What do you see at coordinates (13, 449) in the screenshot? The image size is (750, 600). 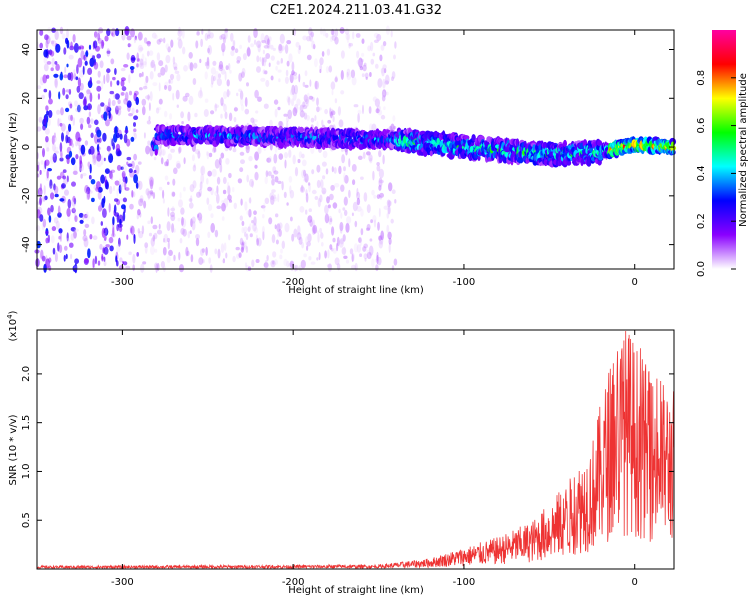 I see `snr-y-label: SNR (10 * v/v)` at bounding box center [13, 449].